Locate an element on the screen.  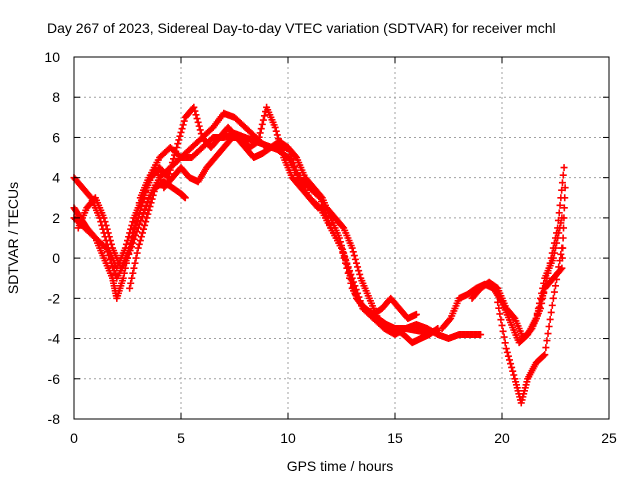
y-tick-label: 6 is located at coordinates (56, 137).